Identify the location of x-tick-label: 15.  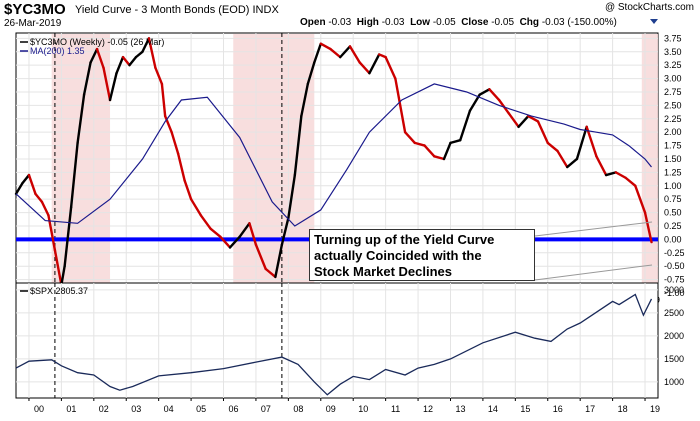
(525, 409).